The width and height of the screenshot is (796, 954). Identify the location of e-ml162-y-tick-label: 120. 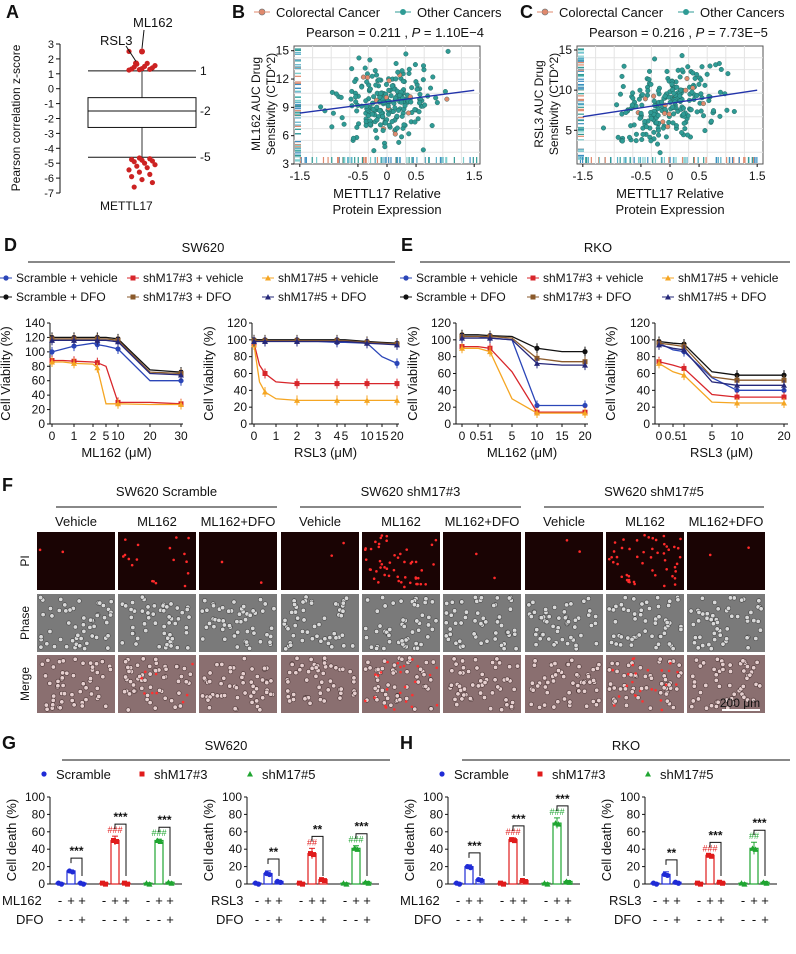
(441, 323).